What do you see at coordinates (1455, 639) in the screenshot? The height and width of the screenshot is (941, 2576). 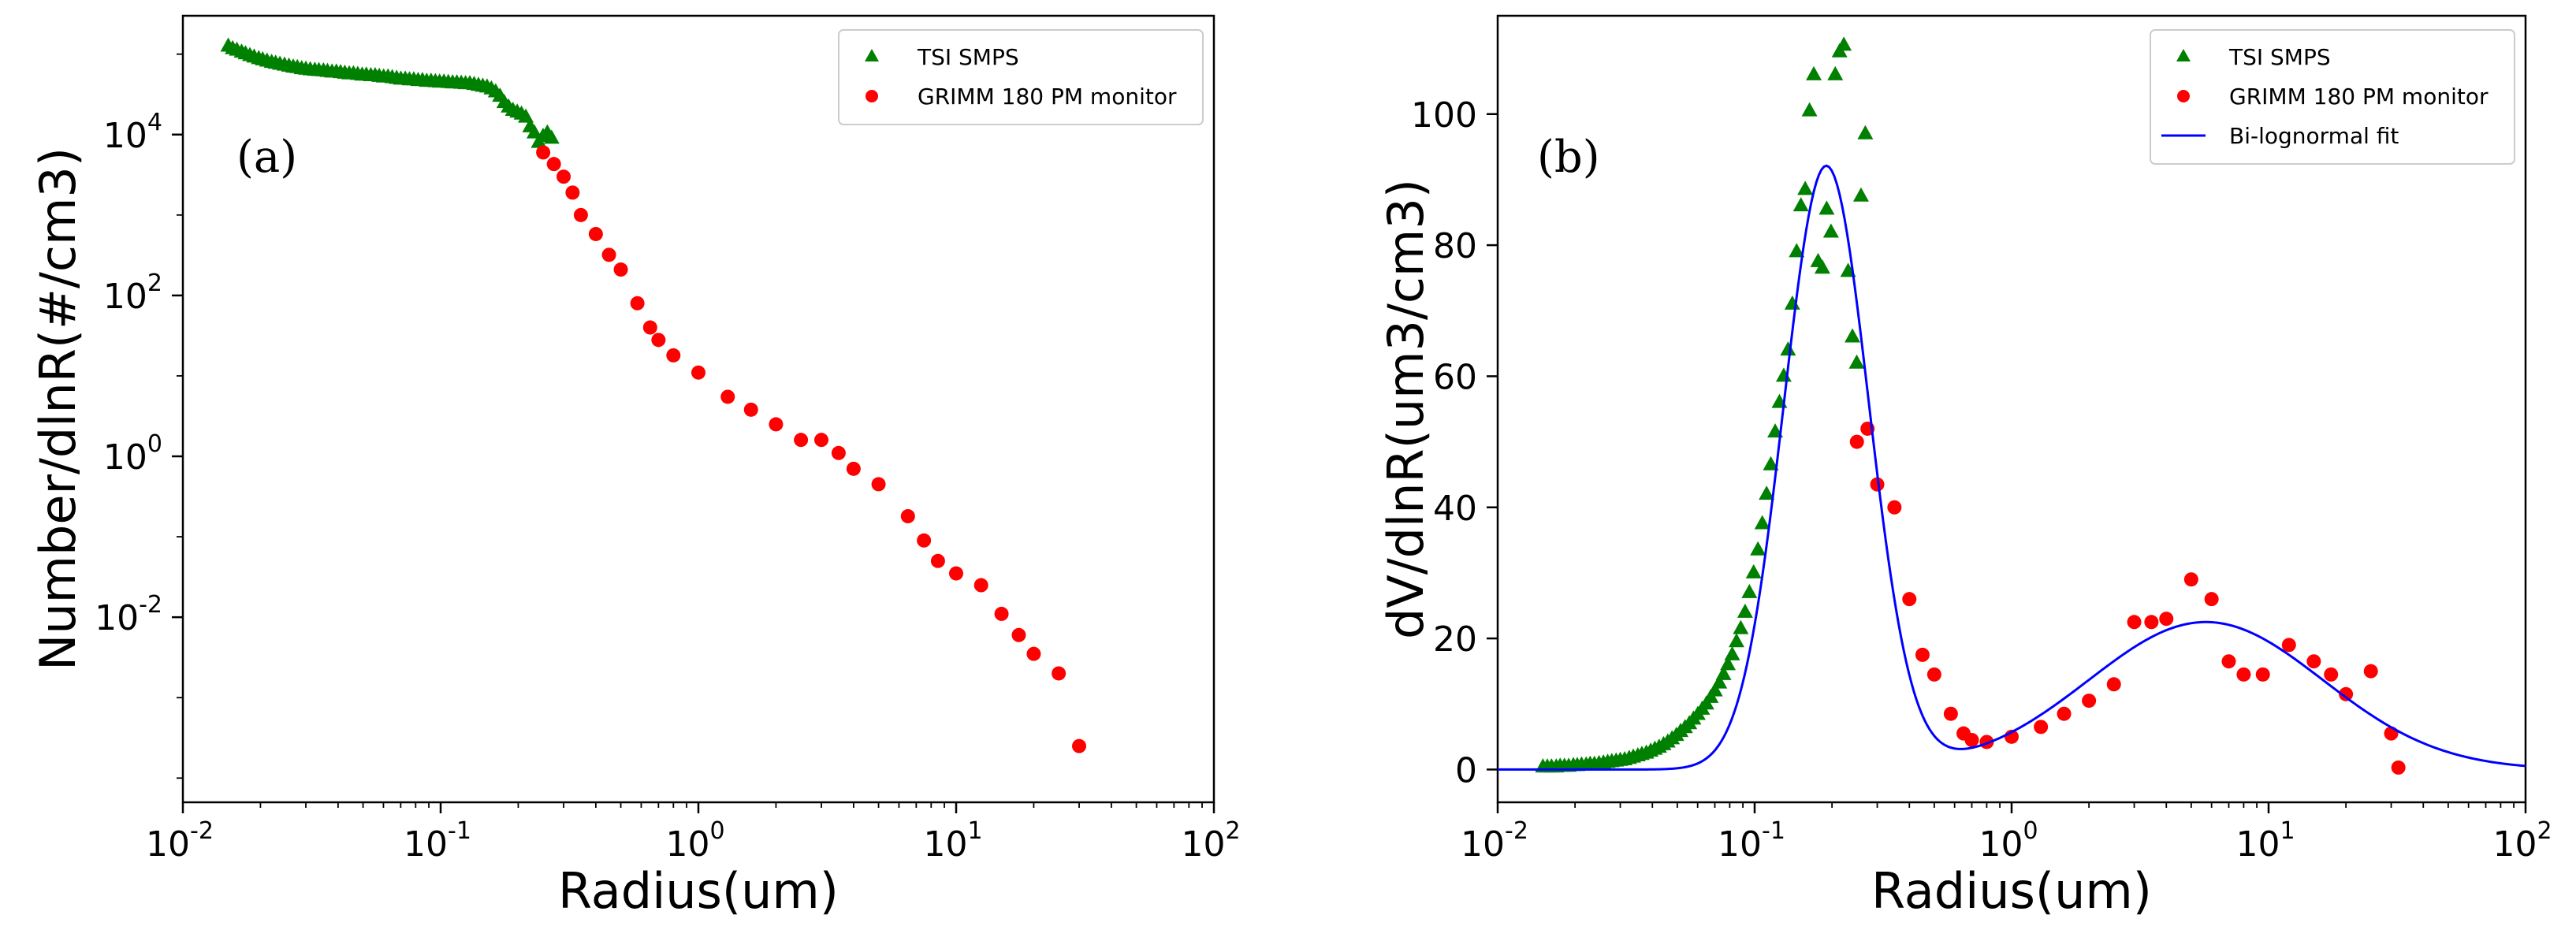 I see `y-tick-label: 20` at bounding box center [1455, 639].